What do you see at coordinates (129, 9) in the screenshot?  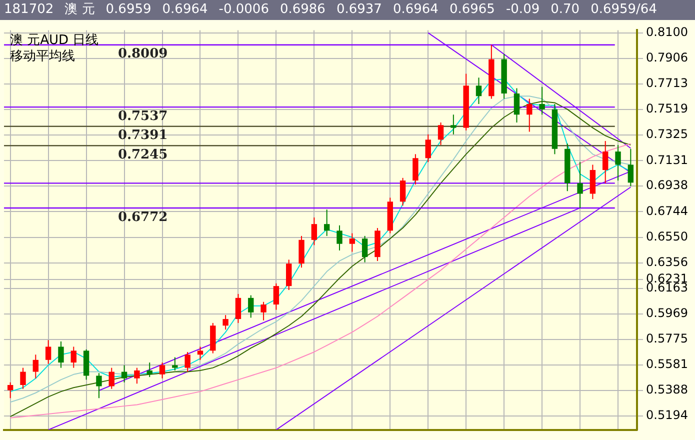 I see `text: 0.6959` at bounding box center [129, 9].